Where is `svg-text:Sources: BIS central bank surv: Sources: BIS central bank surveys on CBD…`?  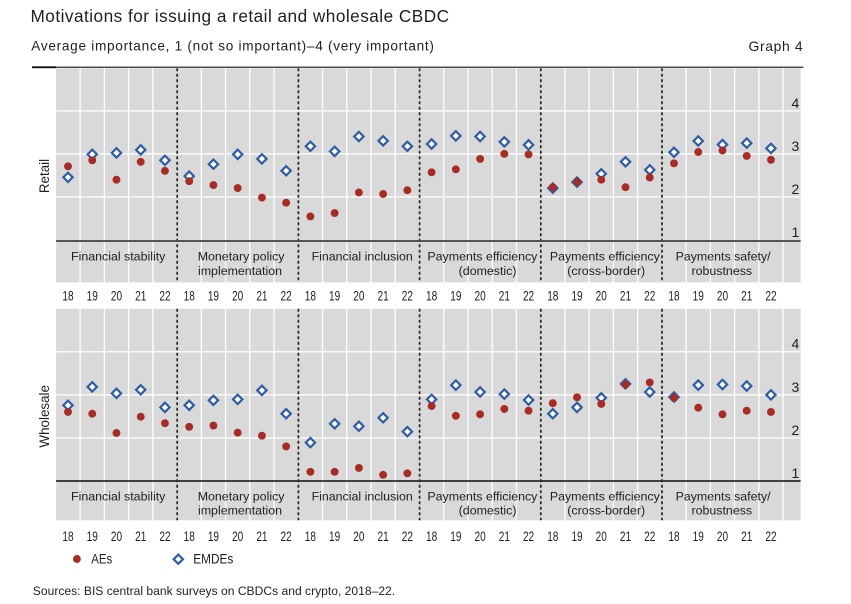
svg-text:Sources: BIS central bank surv: Sources: BIS central bank surveys on CBD… is located at coordinates (214, 591).